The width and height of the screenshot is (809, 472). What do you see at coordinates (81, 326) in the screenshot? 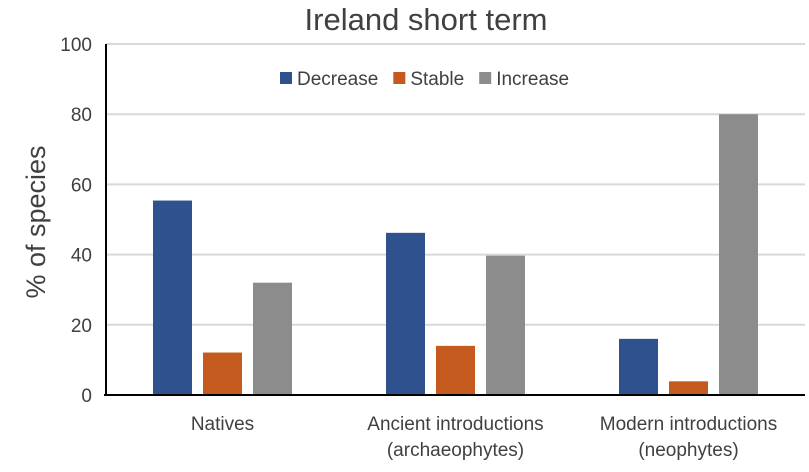
I see `y-tick-label: 20` at bounding box center [81, 326].